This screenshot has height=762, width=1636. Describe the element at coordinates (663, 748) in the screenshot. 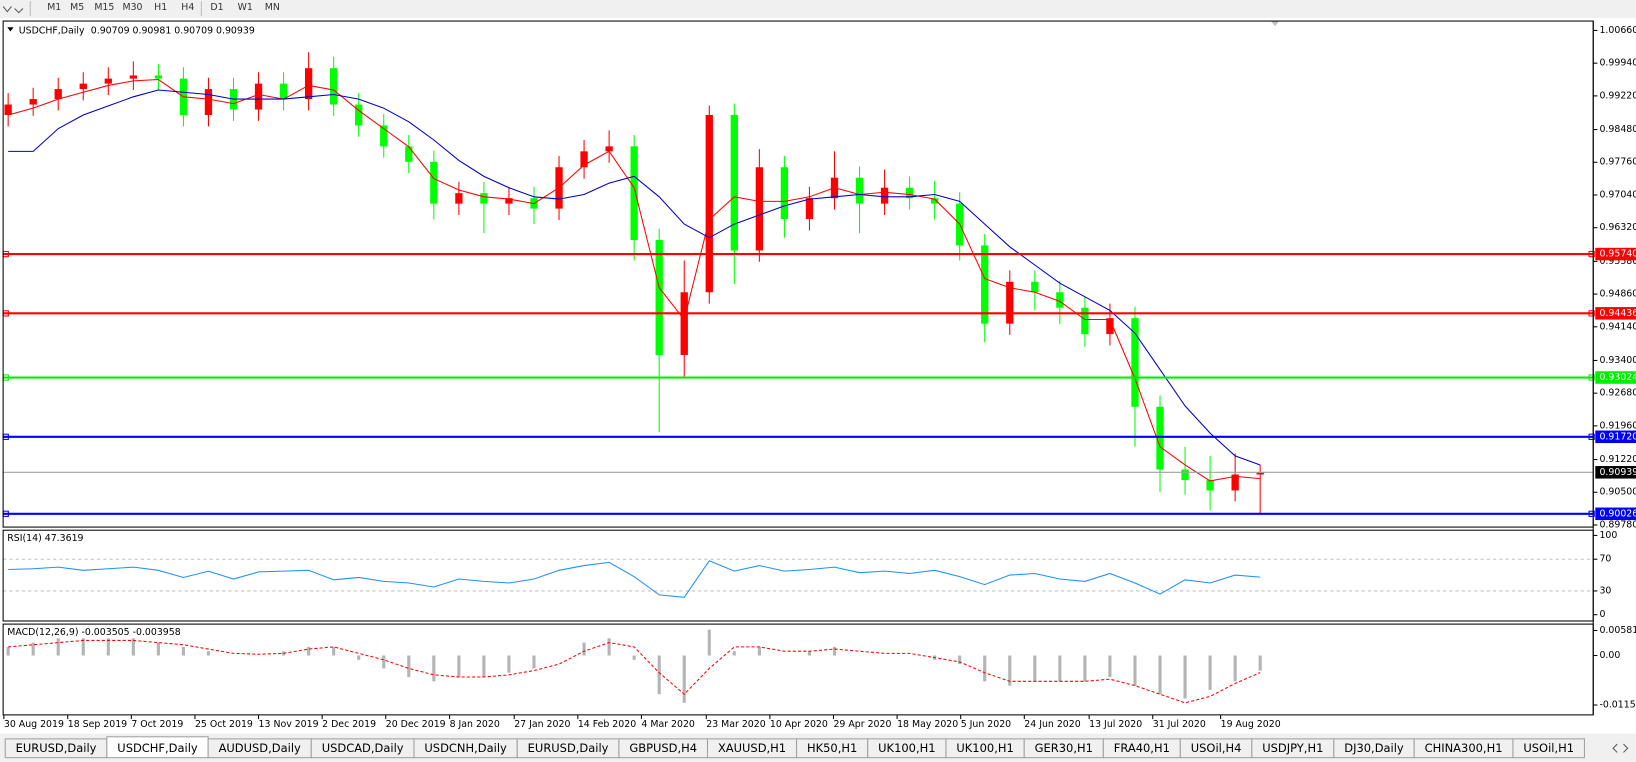

I see `chart-tab-label: GBPUSD,H4` at that location.